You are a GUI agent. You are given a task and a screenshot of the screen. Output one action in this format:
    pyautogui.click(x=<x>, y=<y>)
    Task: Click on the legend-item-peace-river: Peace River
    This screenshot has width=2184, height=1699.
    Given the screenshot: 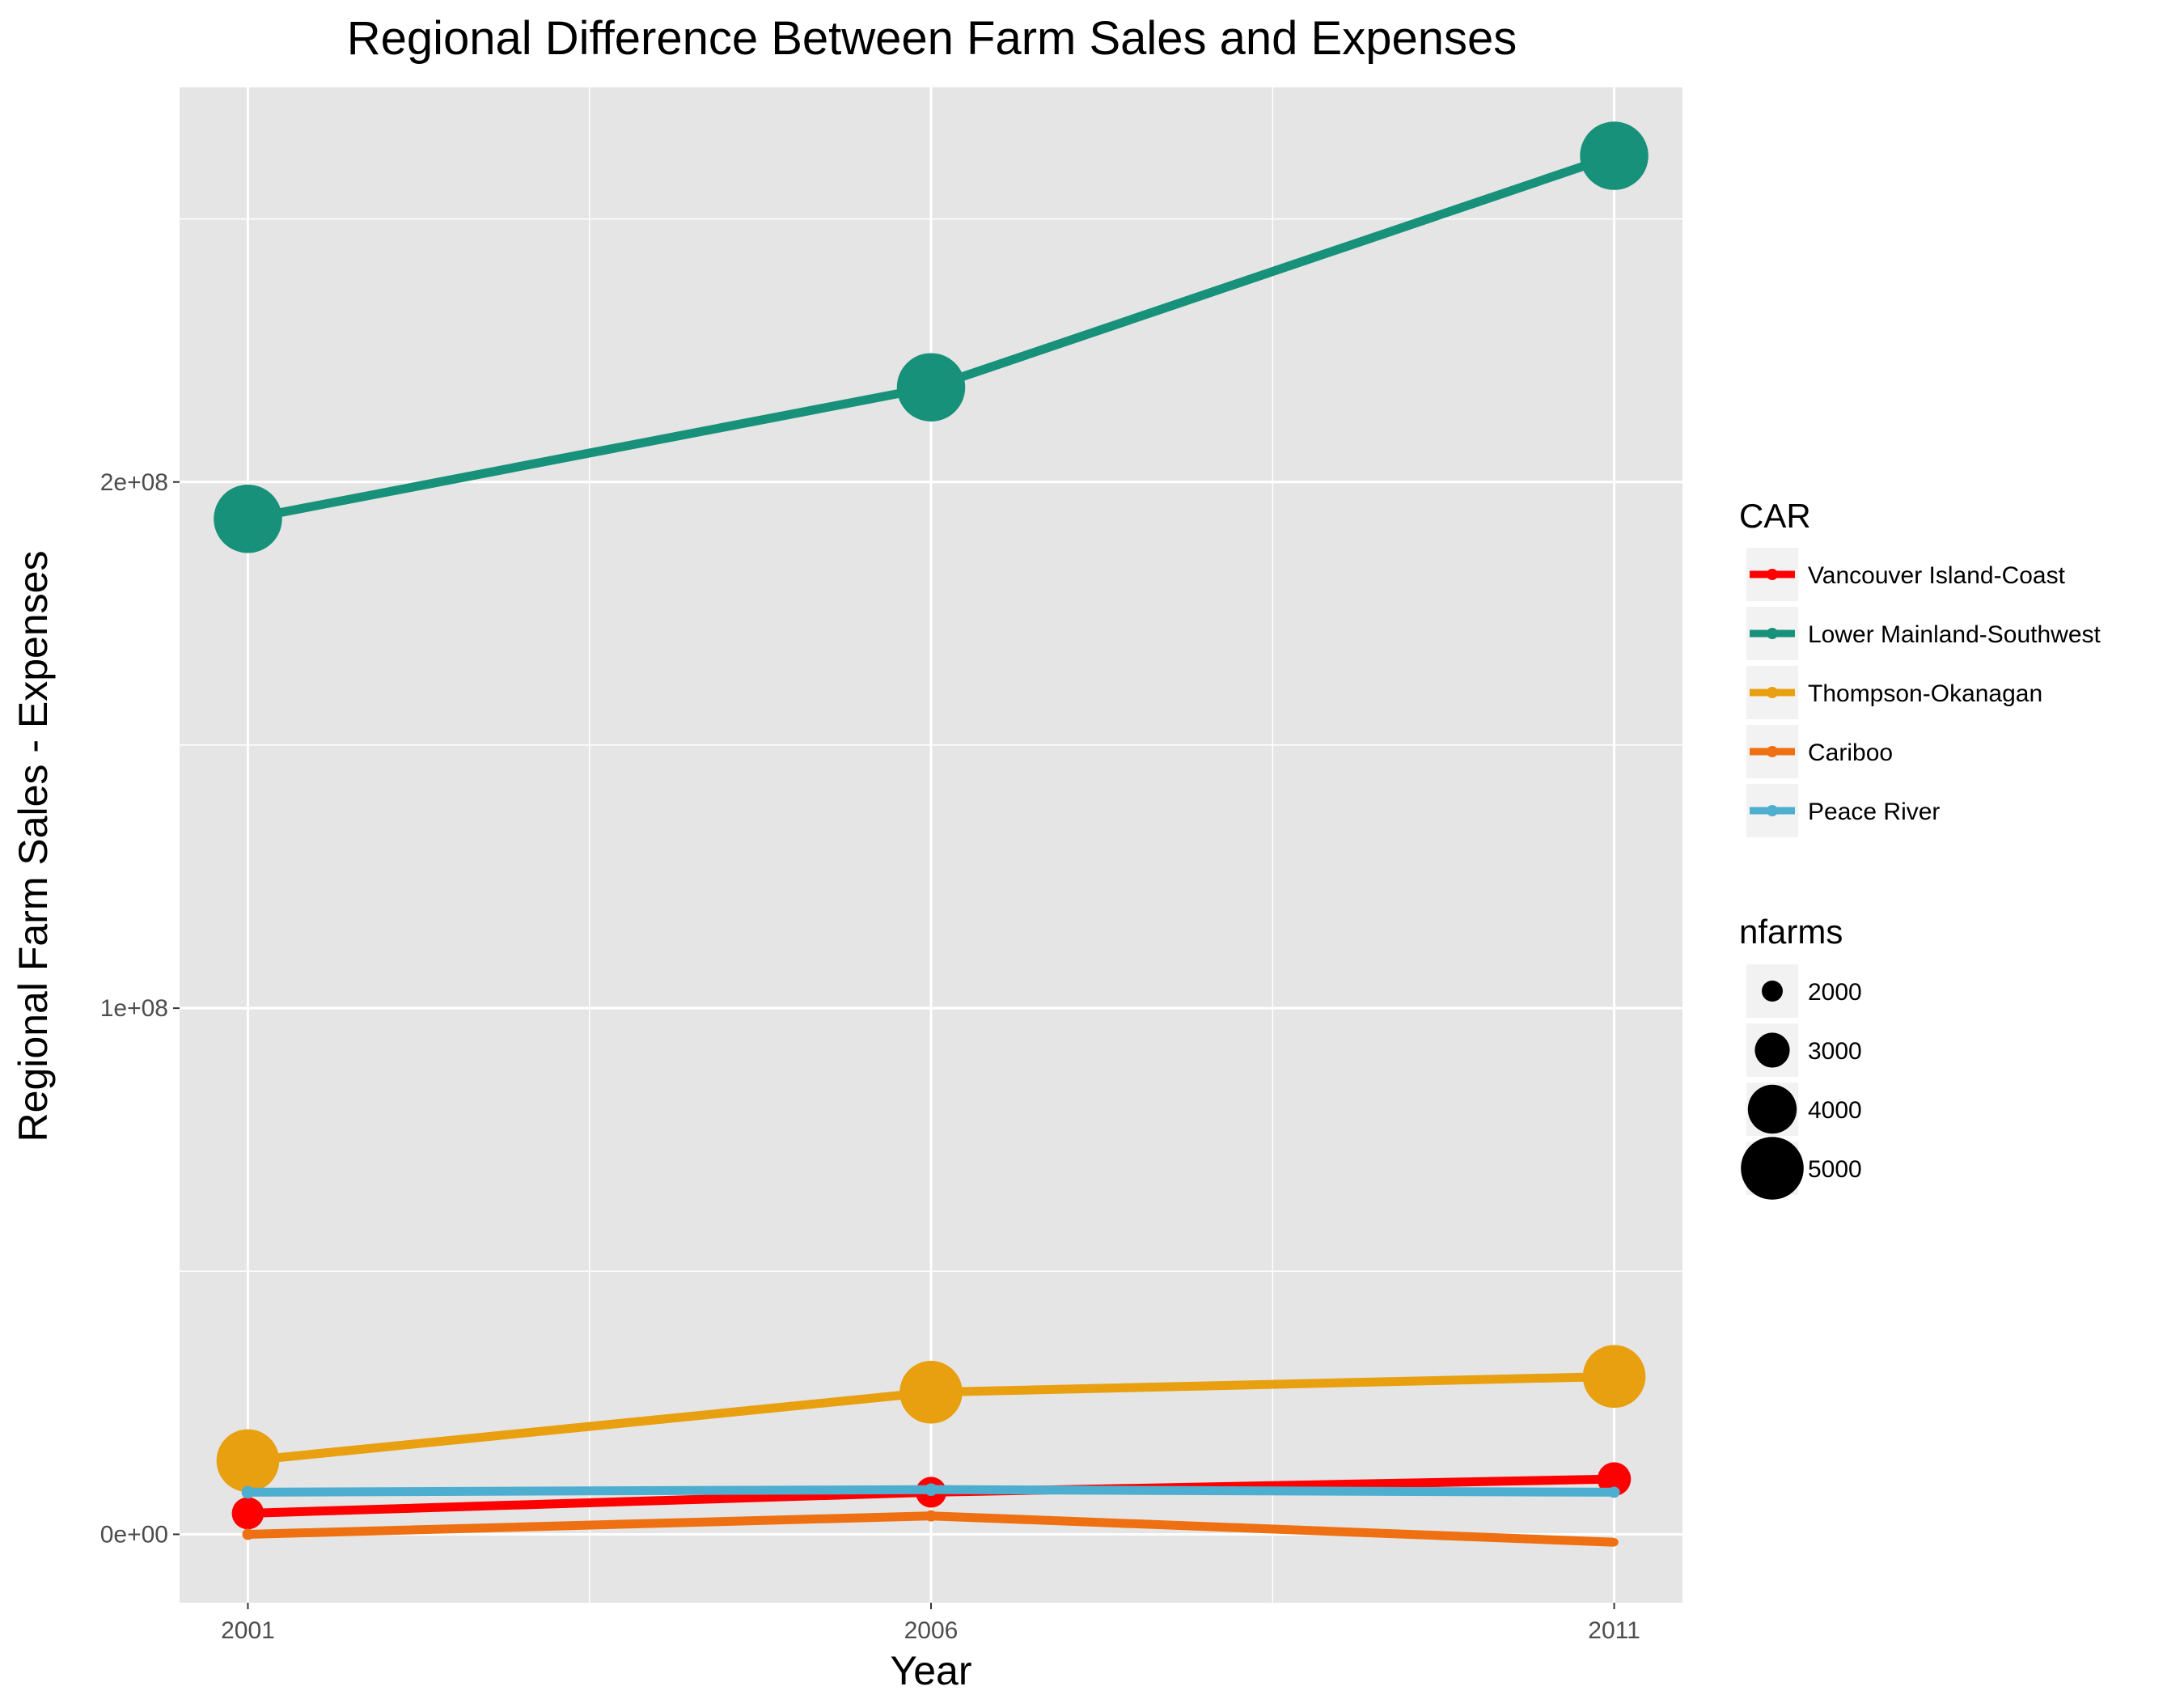 What is the action you would take?
    pyautogui.click(x=1843, y=810)
    